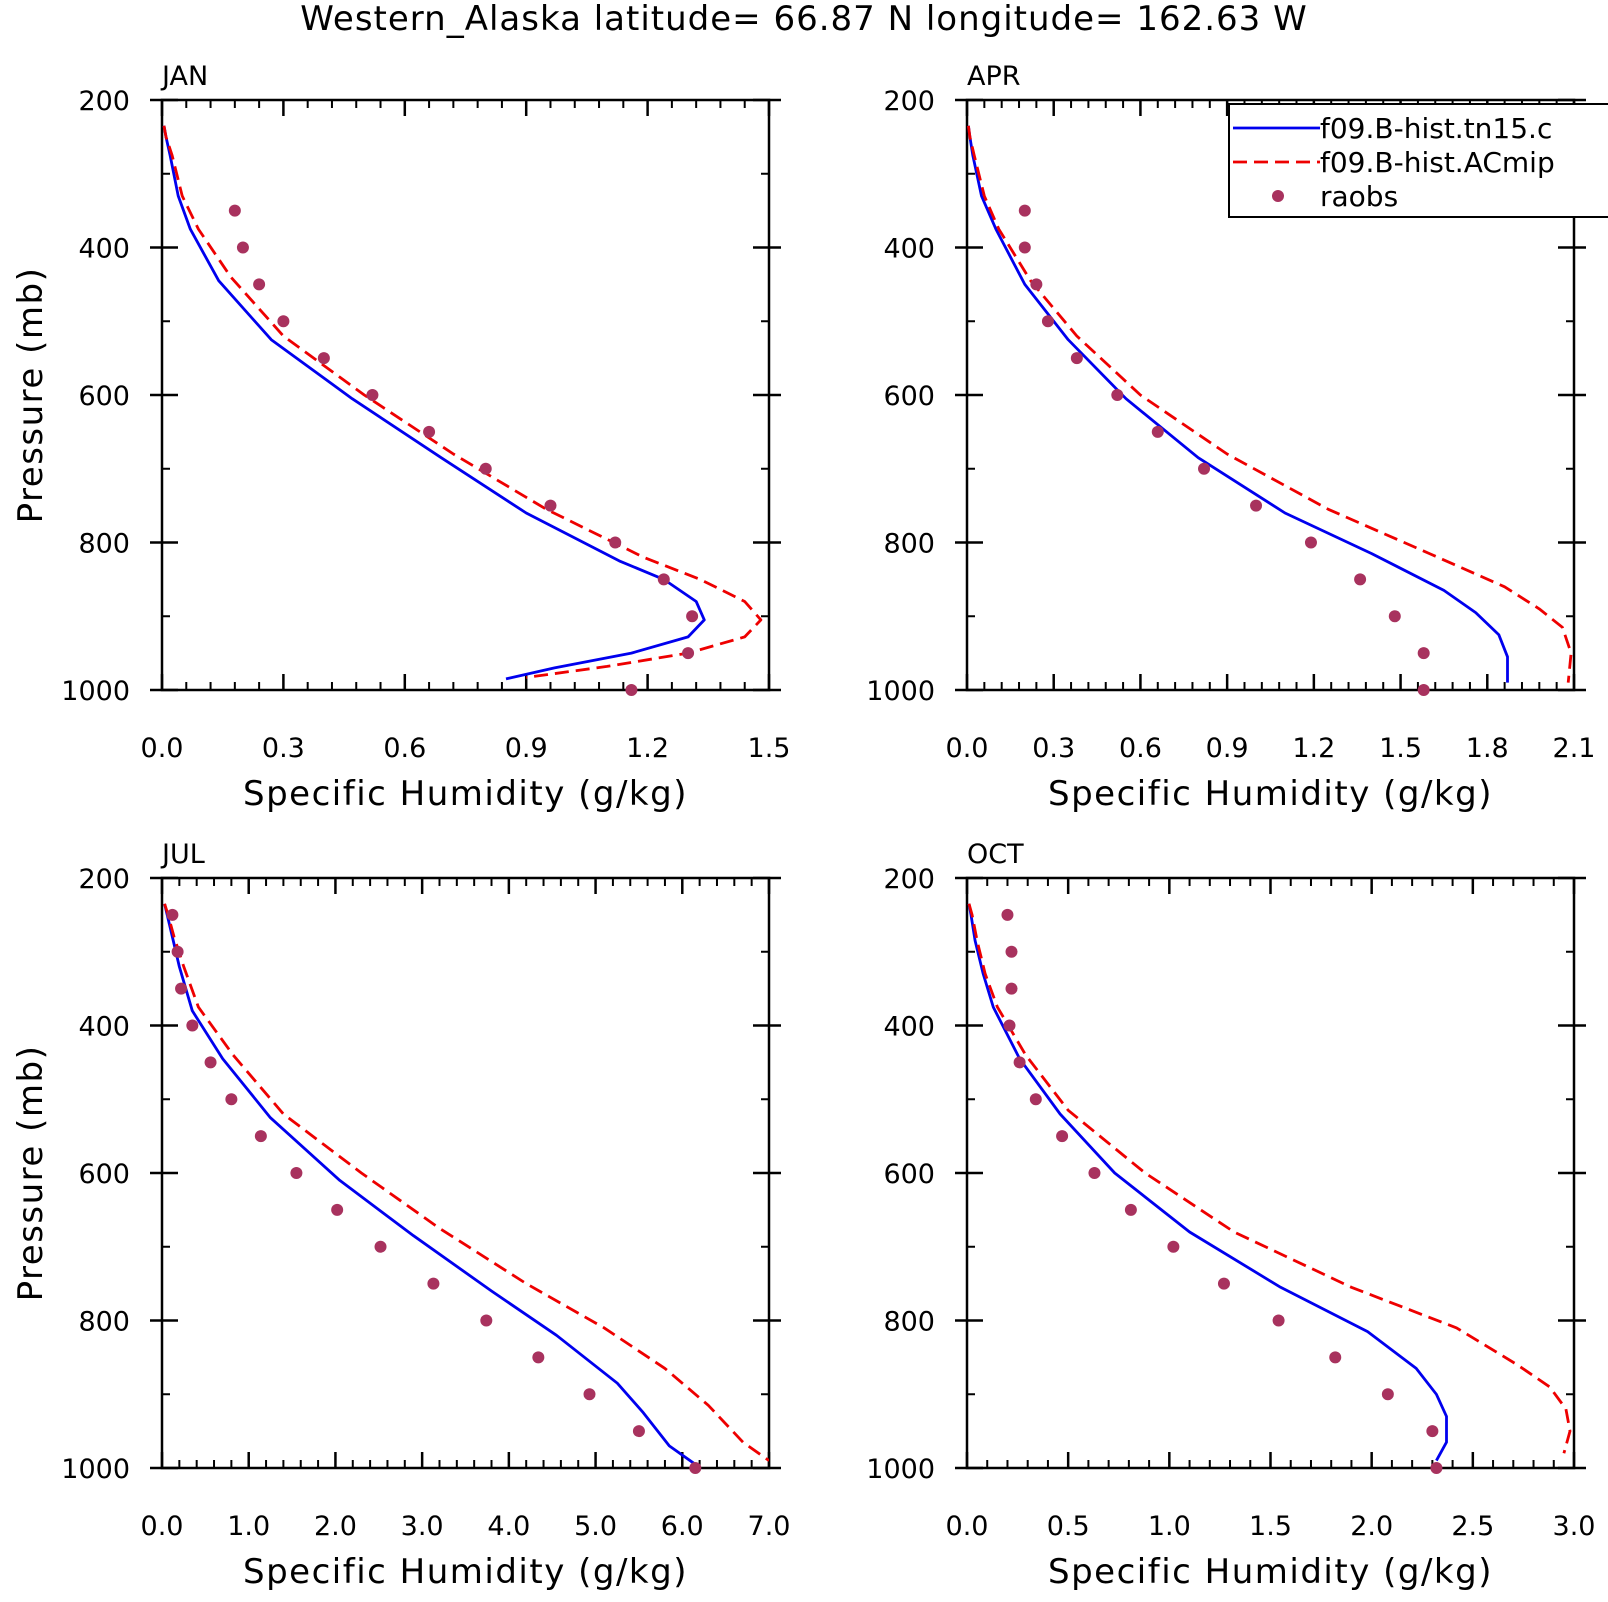 This screenshot has width=1608, height=1602. Describe the element at coordinates (1270, 404) in the screenshot. I see `series-line-f09-b-hist-acmip` at that location.